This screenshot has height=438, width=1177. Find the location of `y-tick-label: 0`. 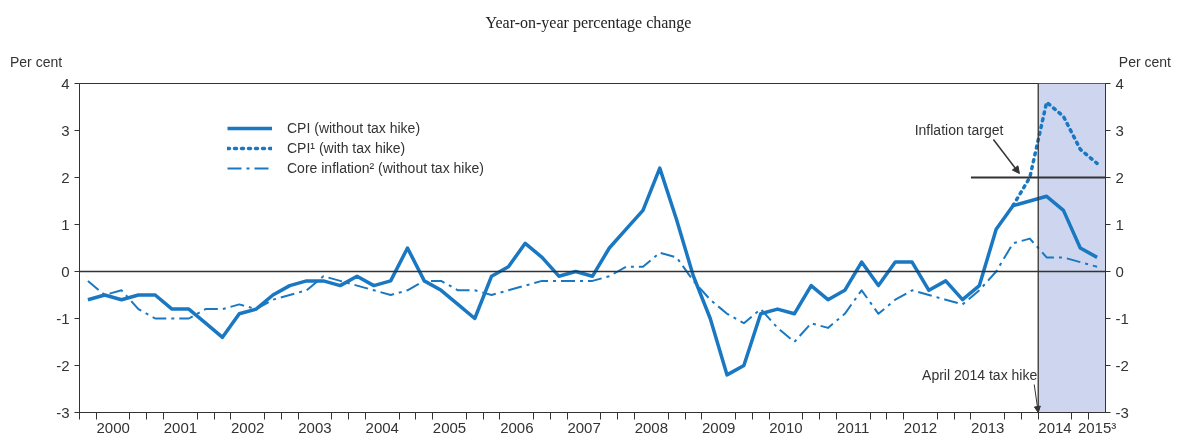

y-tick-label: 0 is located at coordinates (65, 271).